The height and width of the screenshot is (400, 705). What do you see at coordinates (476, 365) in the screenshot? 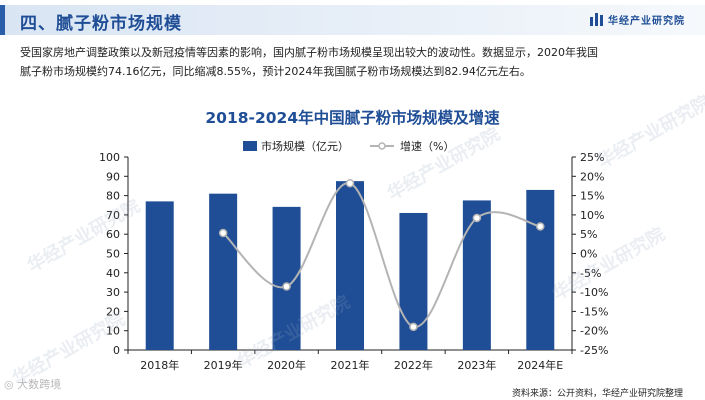
I see `x-tick-label: 2023年` at bounding box center [476, 365].